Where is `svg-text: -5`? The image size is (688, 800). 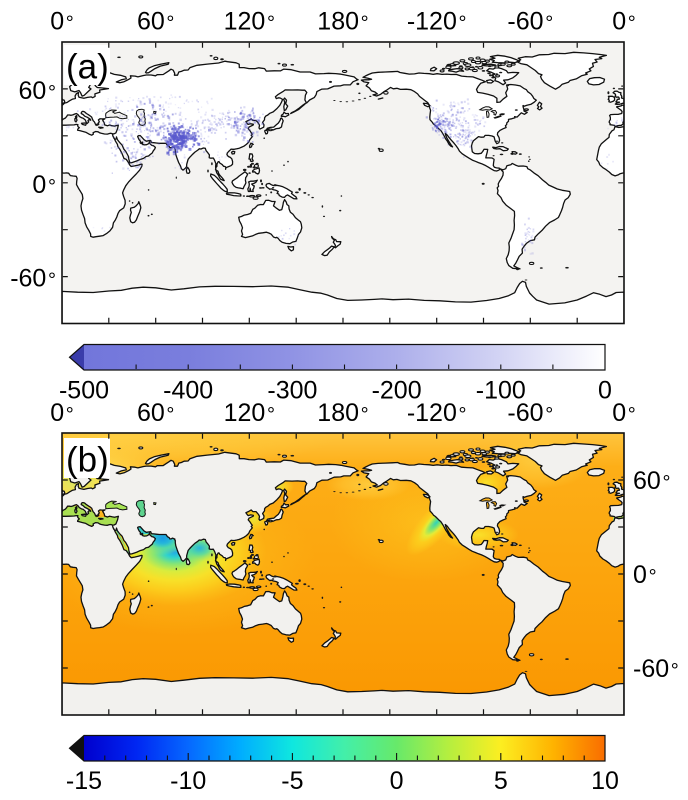
svg-text: -5 is located at coordinates (292, 781).